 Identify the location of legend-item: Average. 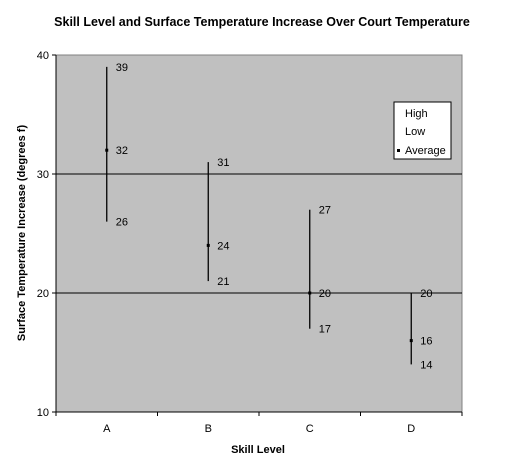
(425, 151).